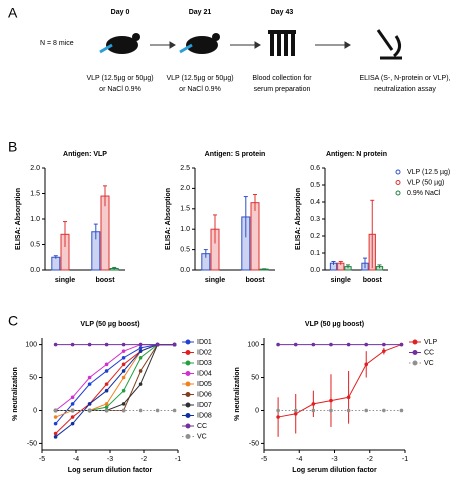 This screenshot has width=474, height=481. I want to click on cohort: N = 8 mice, so click(57, 43).